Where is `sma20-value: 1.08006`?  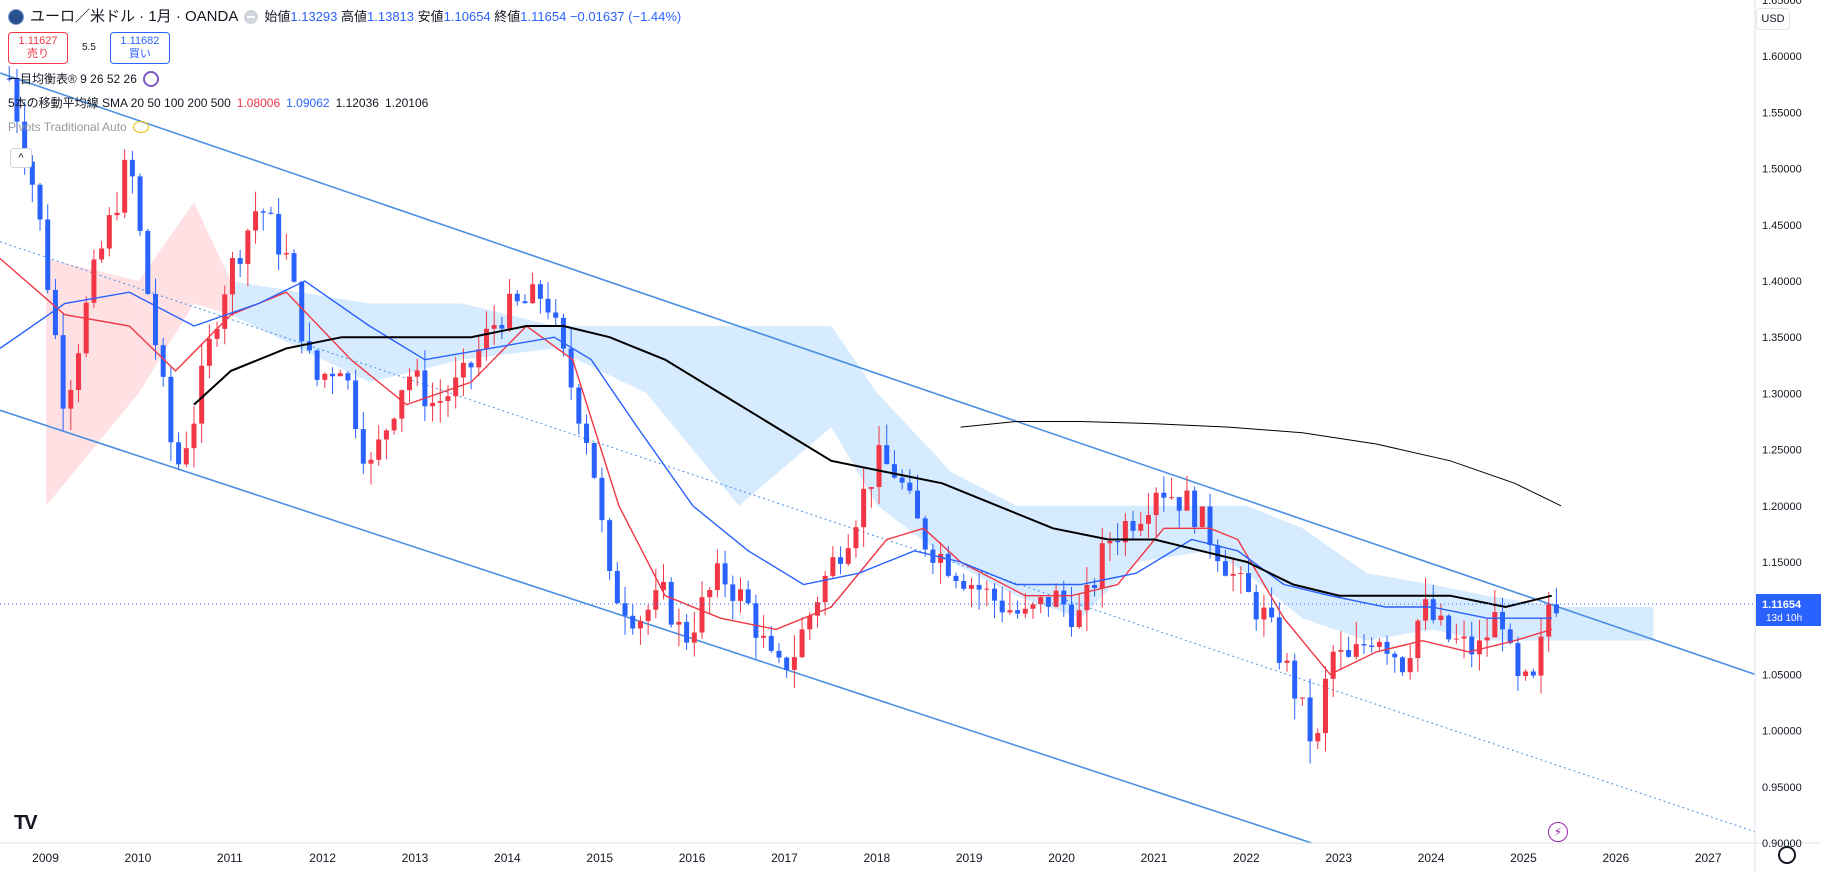 sma20-value: 1.08006 is located at coordinates (258, 103).